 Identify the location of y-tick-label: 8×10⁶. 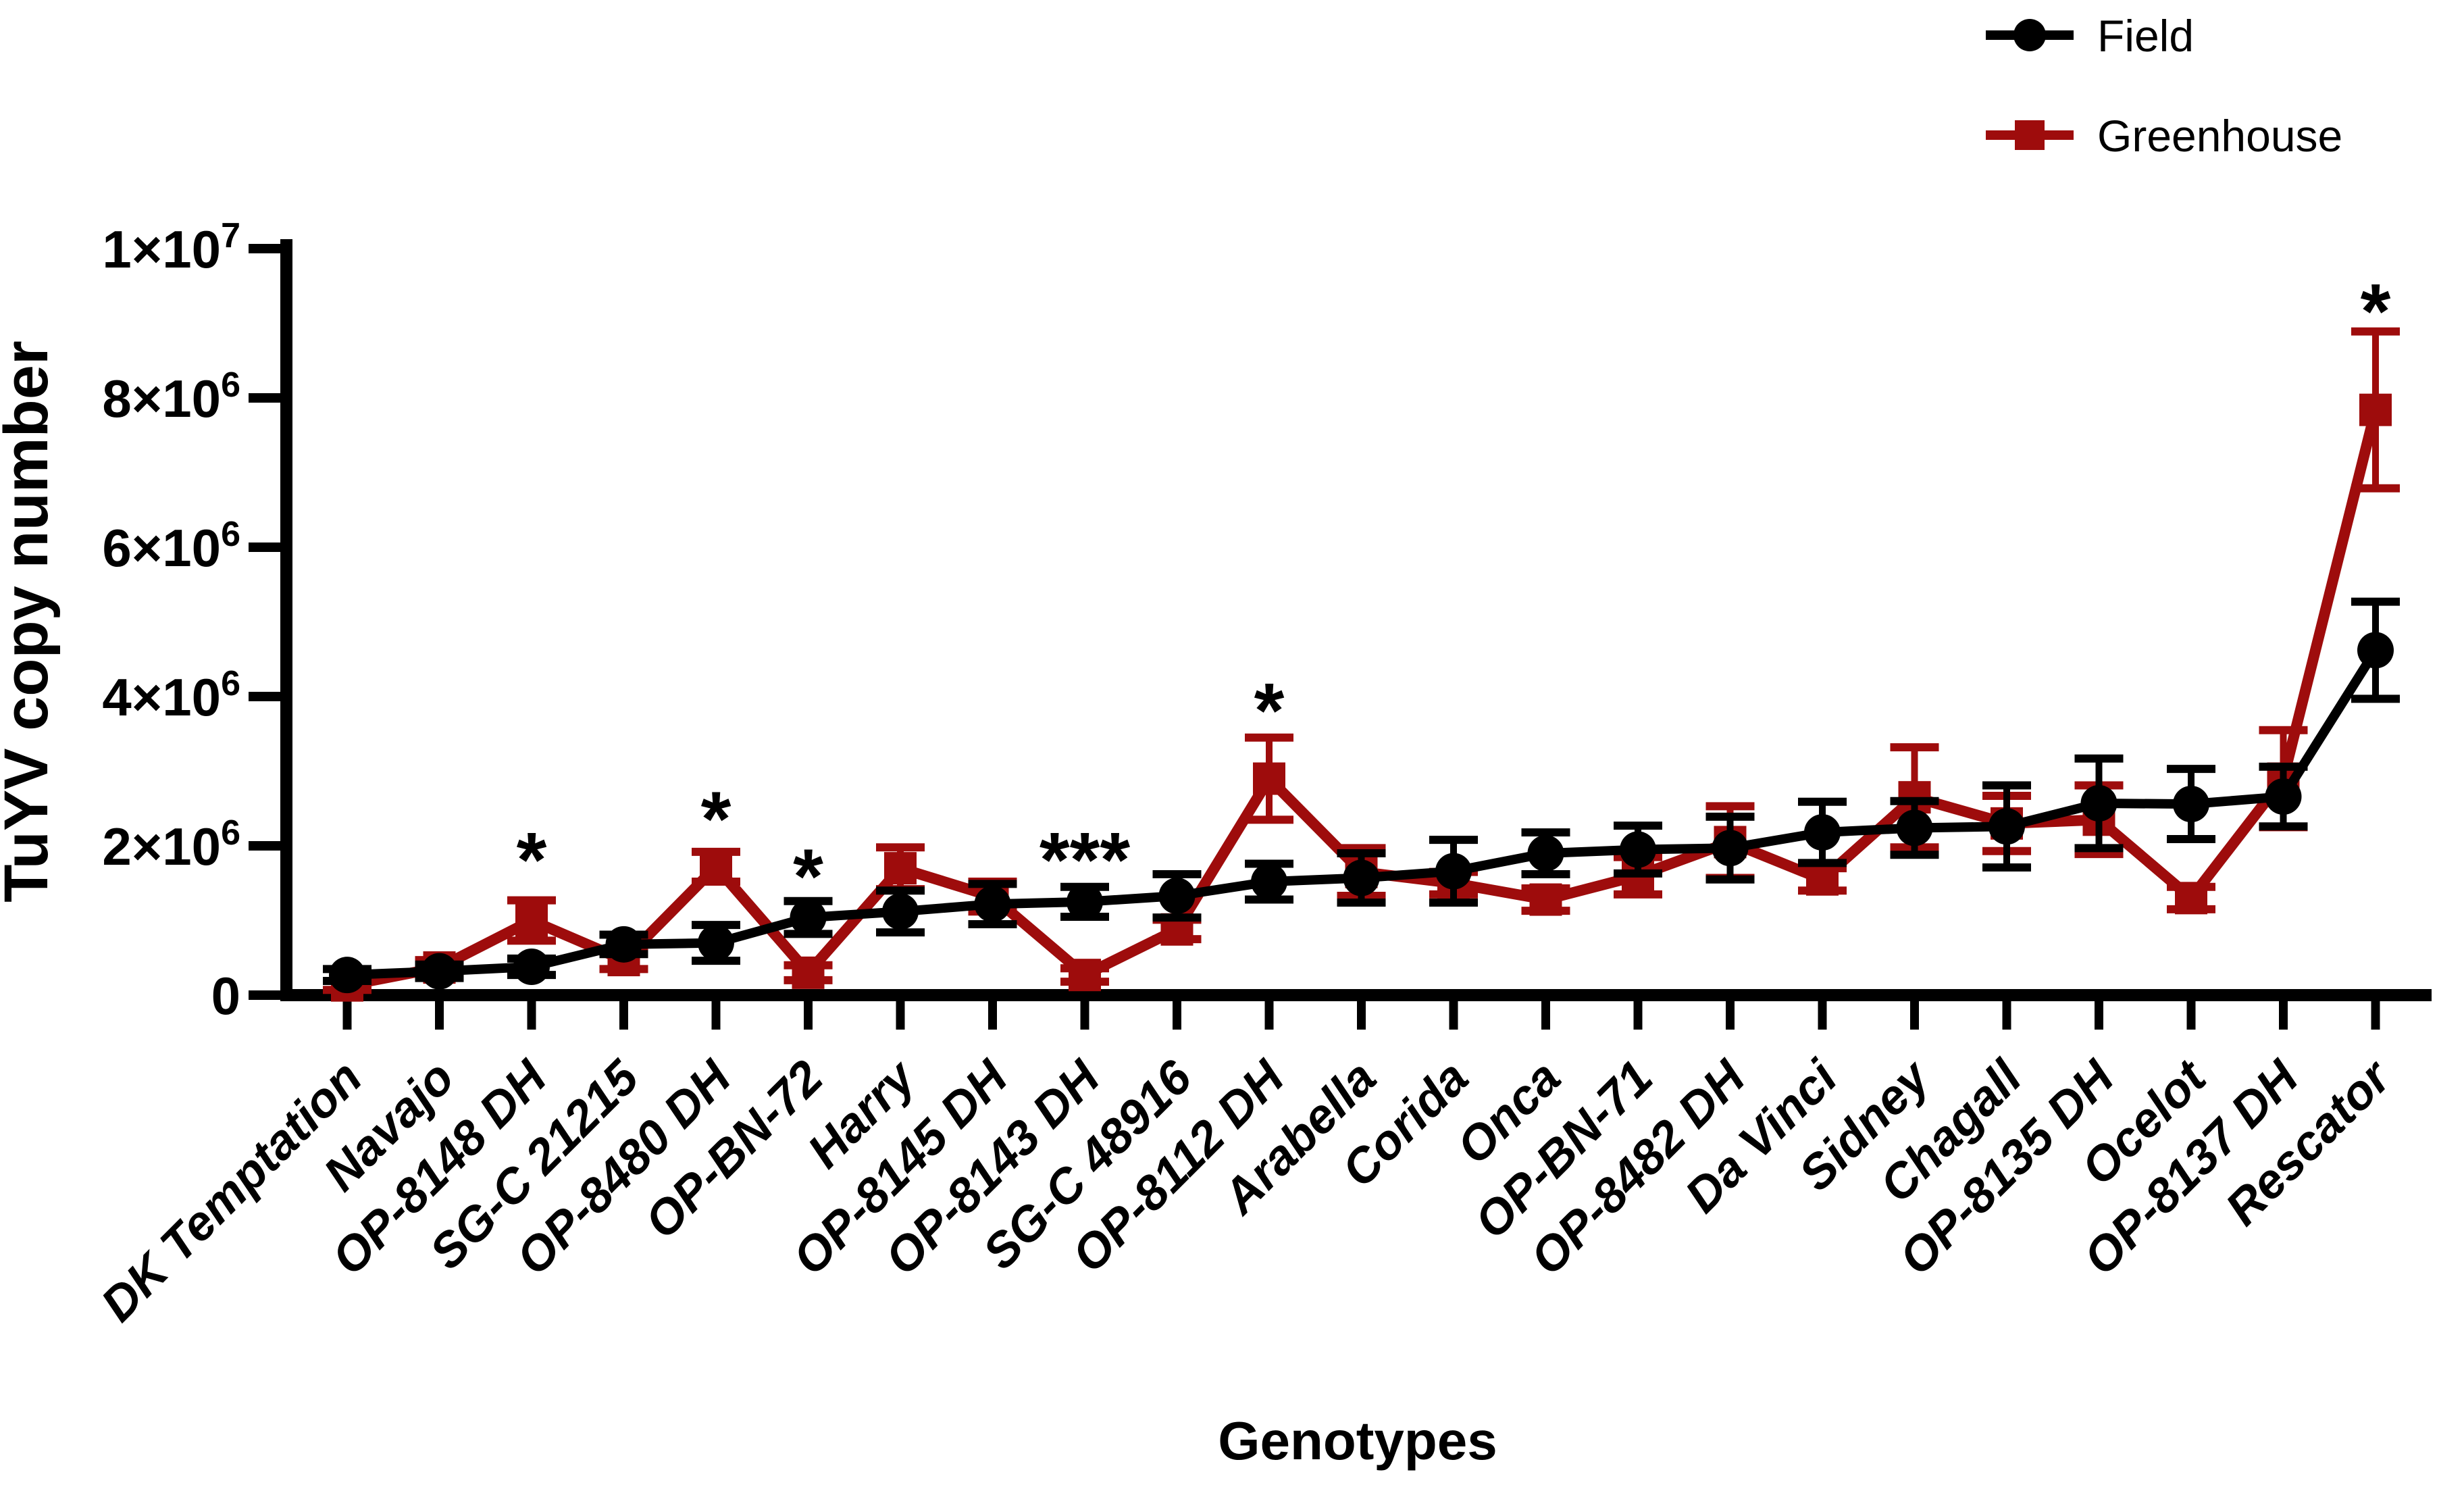
(171, 396).